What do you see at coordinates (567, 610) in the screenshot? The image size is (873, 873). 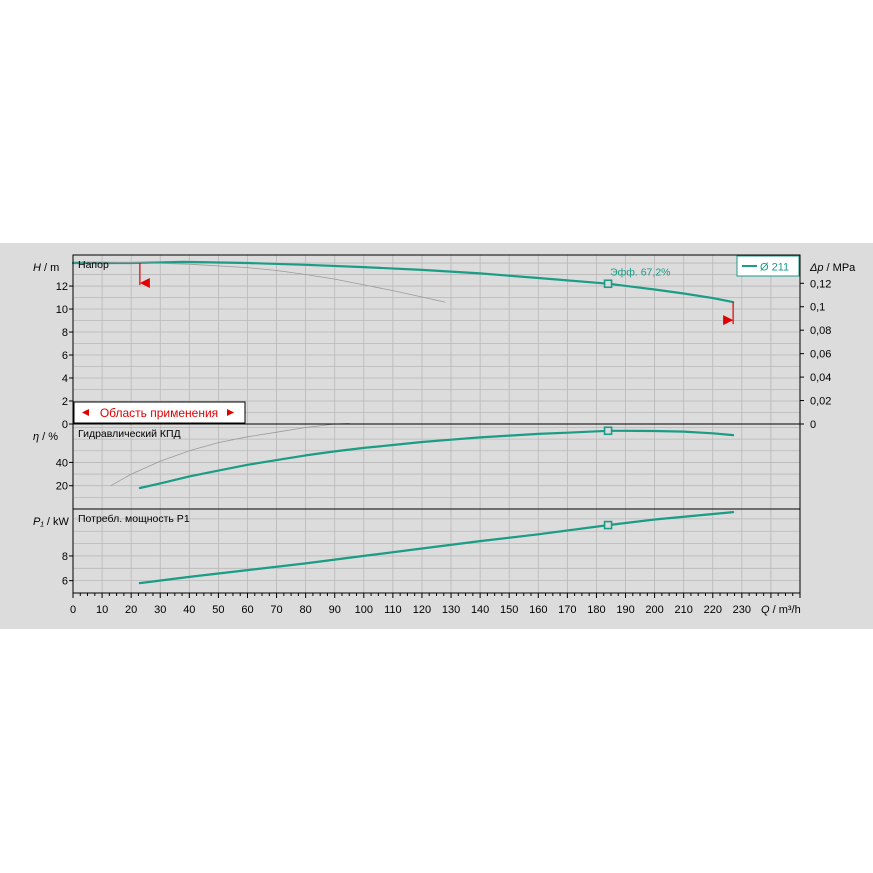 I see `x-tick-label: 170` at bounding box center [567, 610].